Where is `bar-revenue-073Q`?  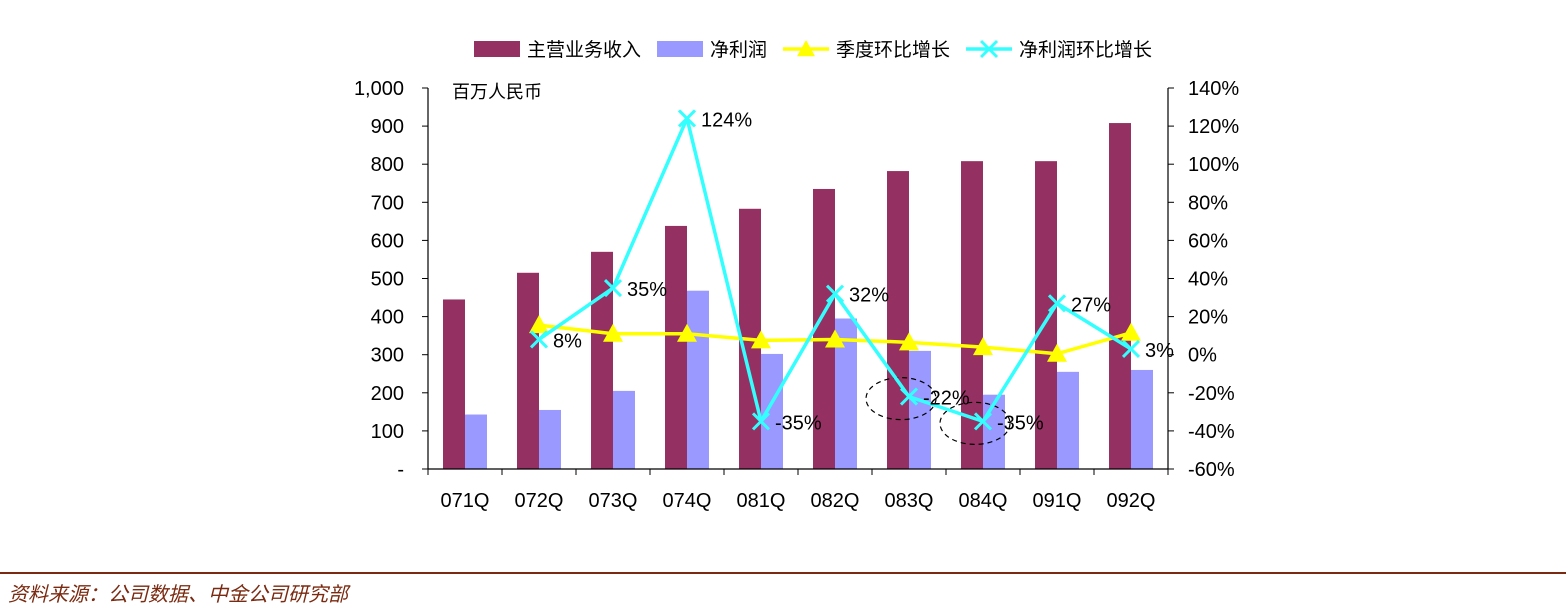 bar-revenue-073Q is located at coordinates (602, 360).